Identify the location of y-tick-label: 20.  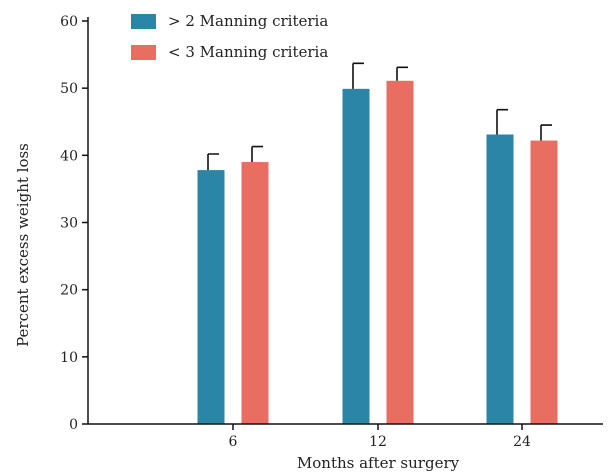
(69, 291).